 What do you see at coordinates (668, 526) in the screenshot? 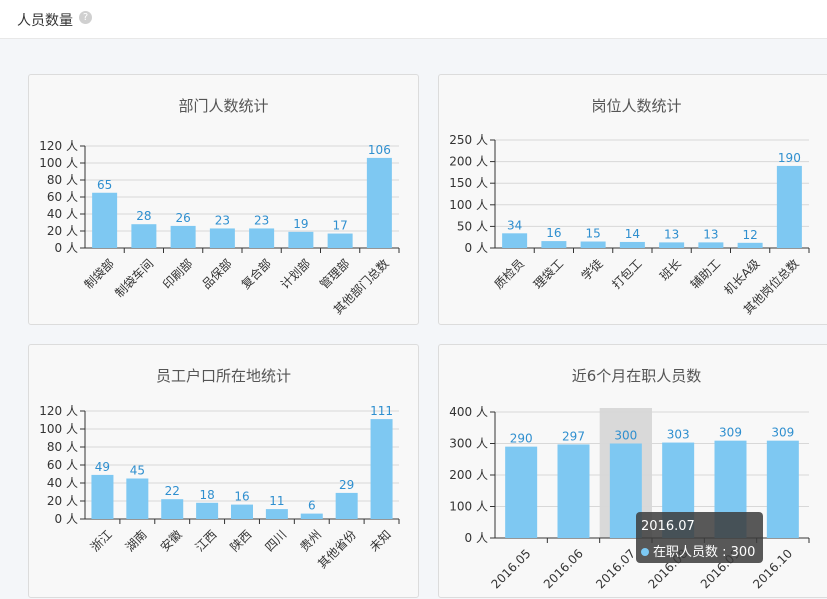
I see `tooltip-title: 2016.07` at bounding box center [668, 526].